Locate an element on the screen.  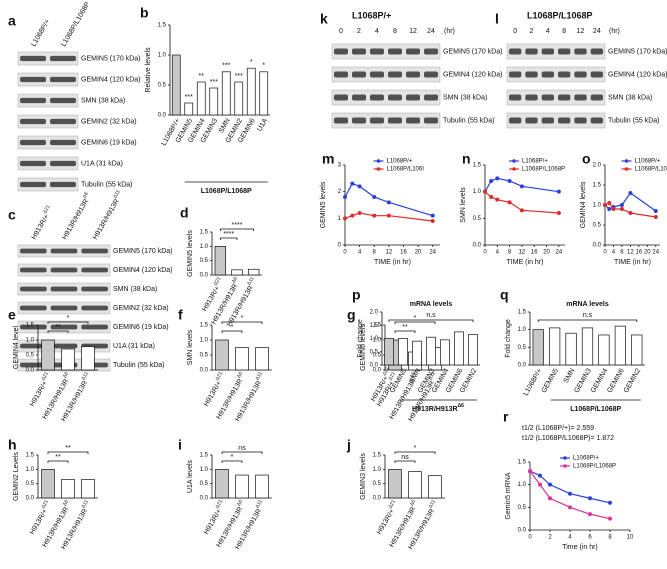
y-axis-label: GEMIN3 levels is located at coordinates (363, 476).